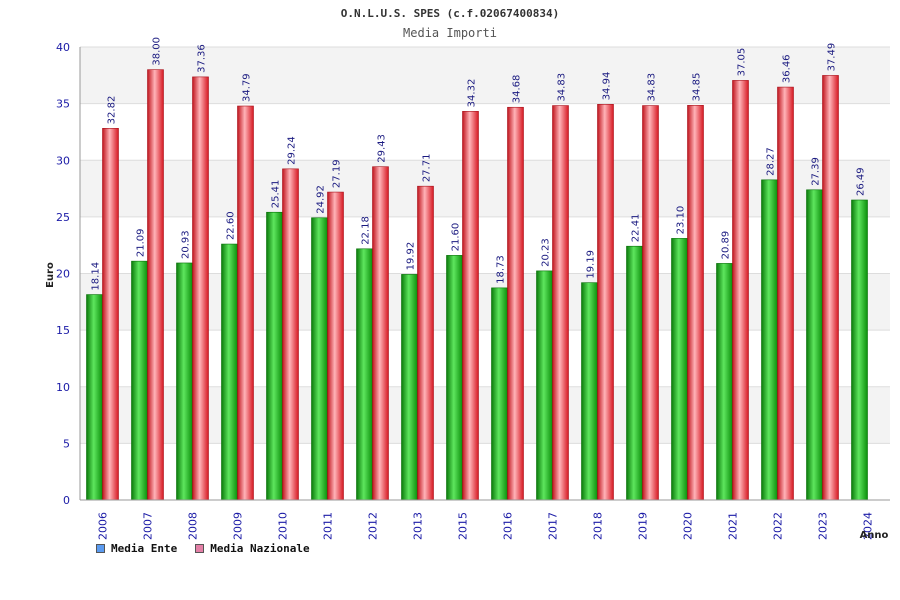 The height and width of the screenshot is (600, 900). Describe the element at coordinates (598, 526) in the screenshot. I see `x-tick-label: 2018` at that location.